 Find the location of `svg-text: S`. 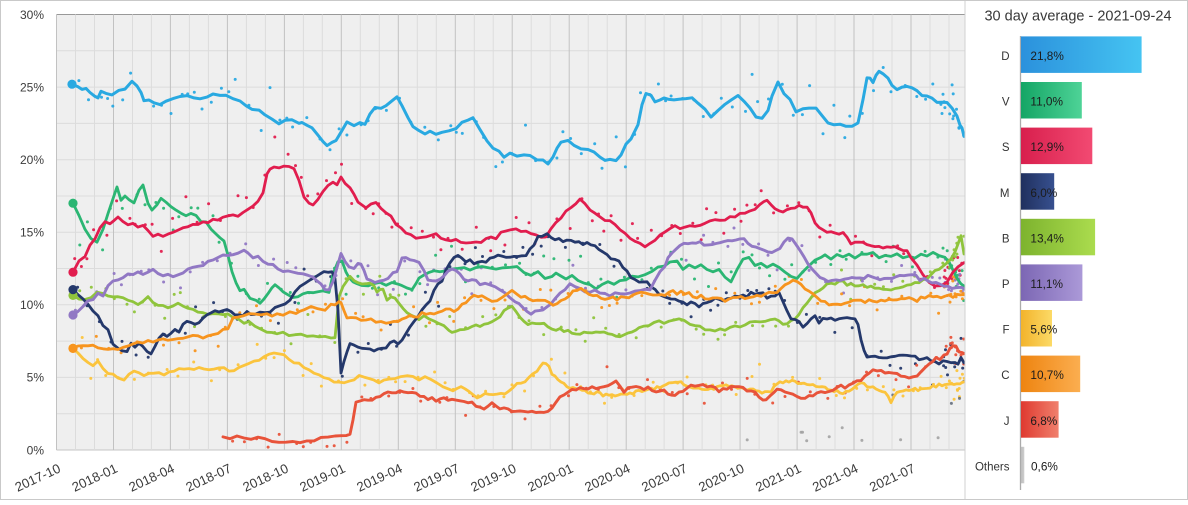

svg-text: S is located at coordinates (1006, 148).